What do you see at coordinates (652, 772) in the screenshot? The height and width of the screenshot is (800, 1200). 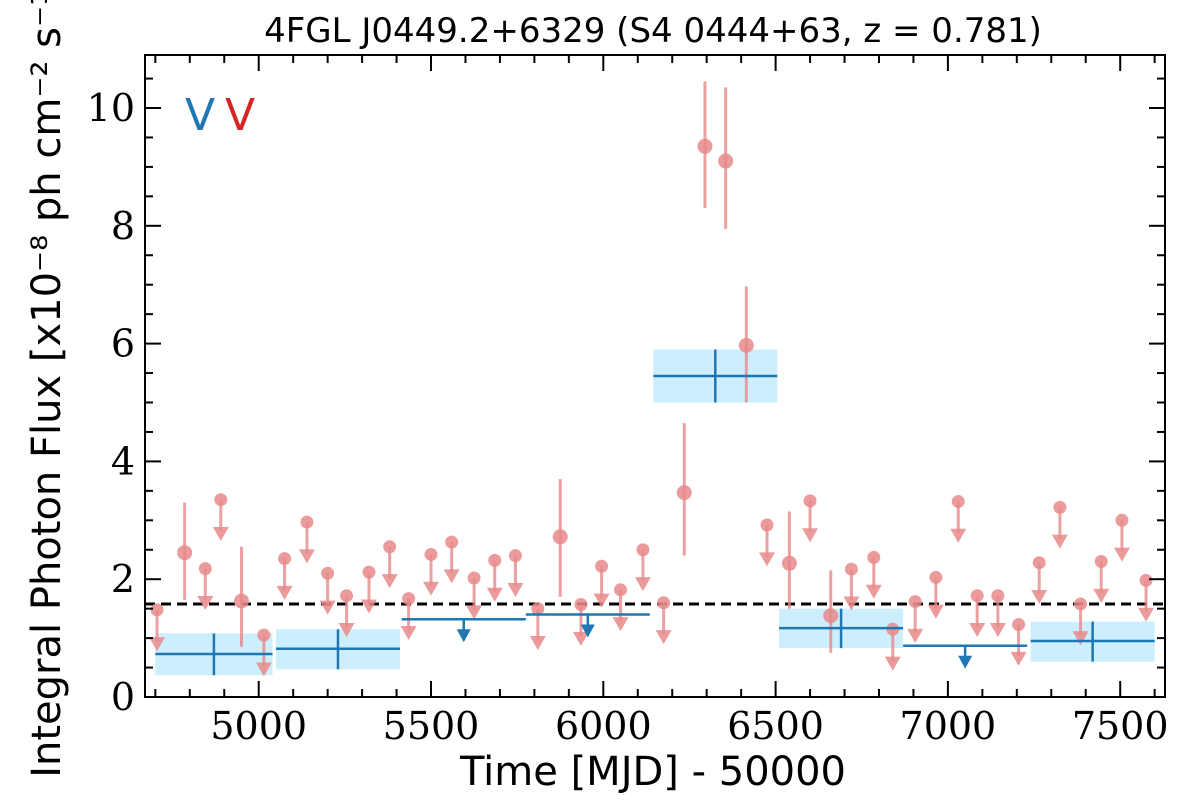 I see `x-axis-label: Time [MJD] - 50000` at bounding box center [652, 772].